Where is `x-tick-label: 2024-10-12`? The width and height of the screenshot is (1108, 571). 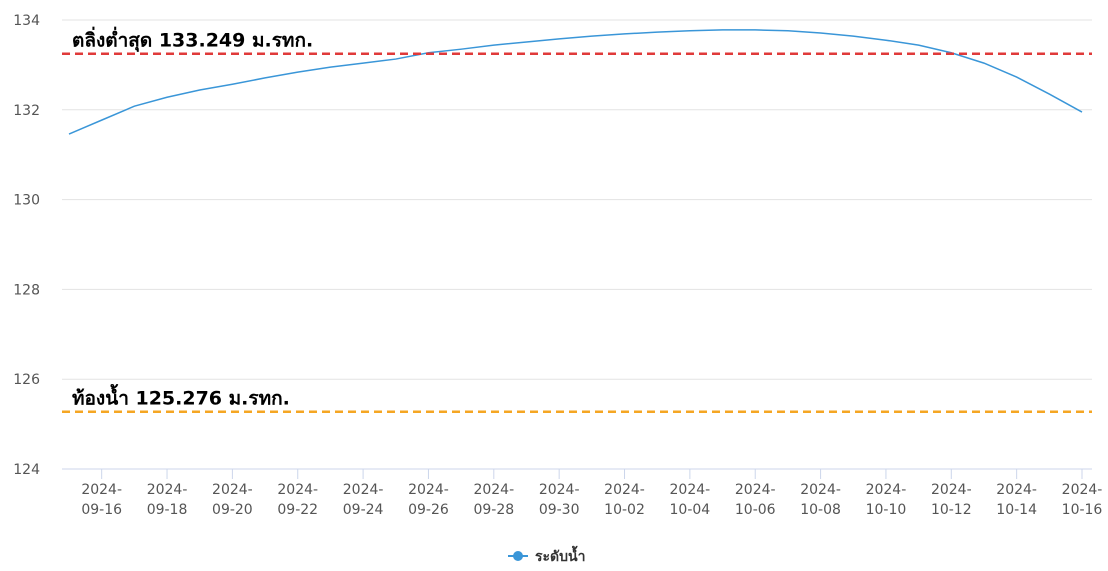
x-tick-label: 2024-10-12 is located at coordinates (951, 500).